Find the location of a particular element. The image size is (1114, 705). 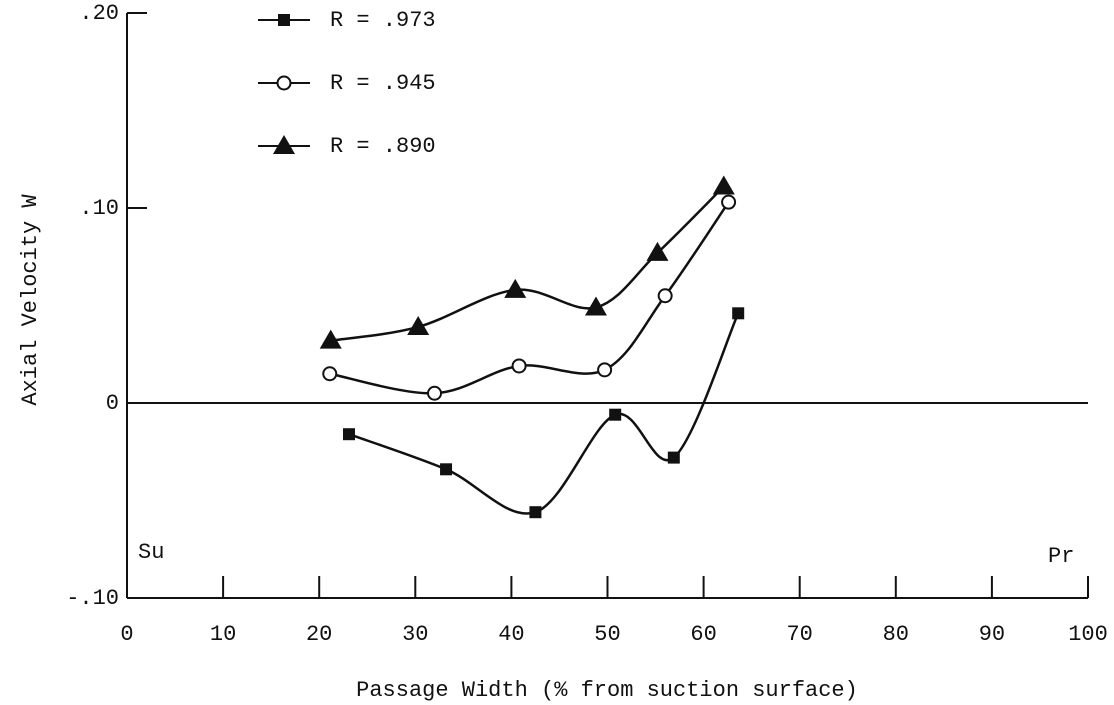

y-axis-title: Axial Velocity W is located at coordinates (30, 300).